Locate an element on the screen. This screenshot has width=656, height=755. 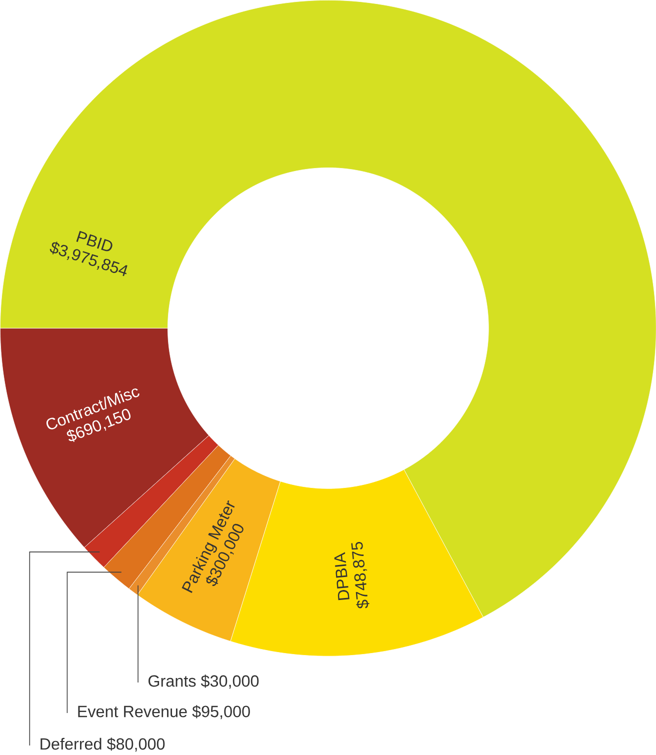
slice-label: Grants is located at coordinates (172, 681).